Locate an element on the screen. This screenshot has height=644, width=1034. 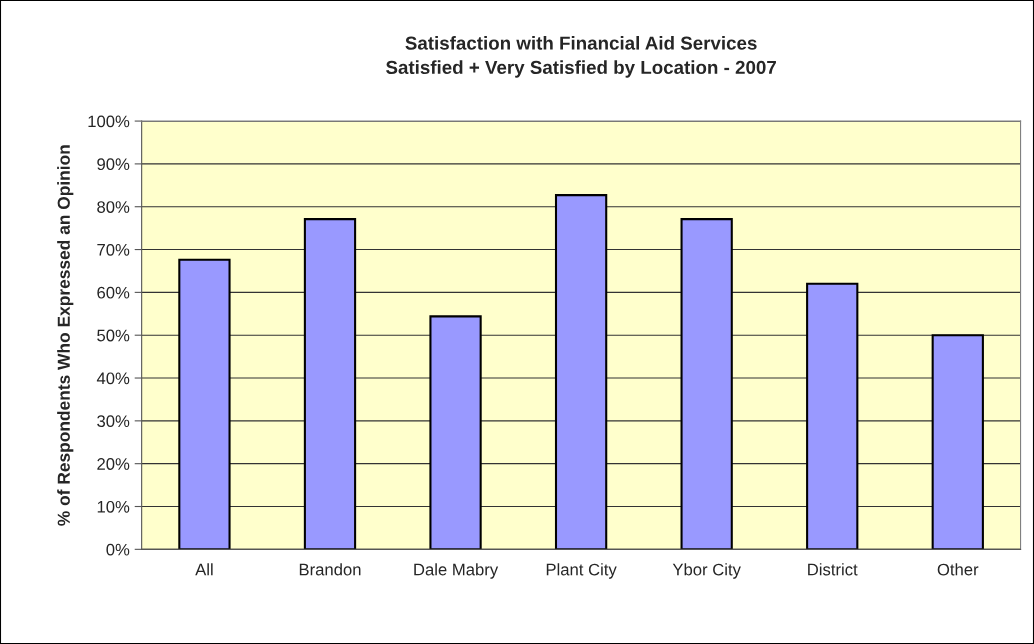
y-tick-label: 60% is located at coordinates (113, 292).